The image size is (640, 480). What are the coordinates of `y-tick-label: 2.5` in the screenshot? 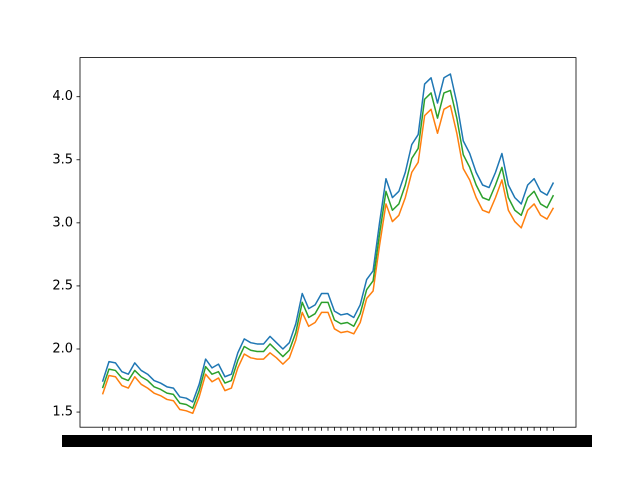 It's located at (62, 285).